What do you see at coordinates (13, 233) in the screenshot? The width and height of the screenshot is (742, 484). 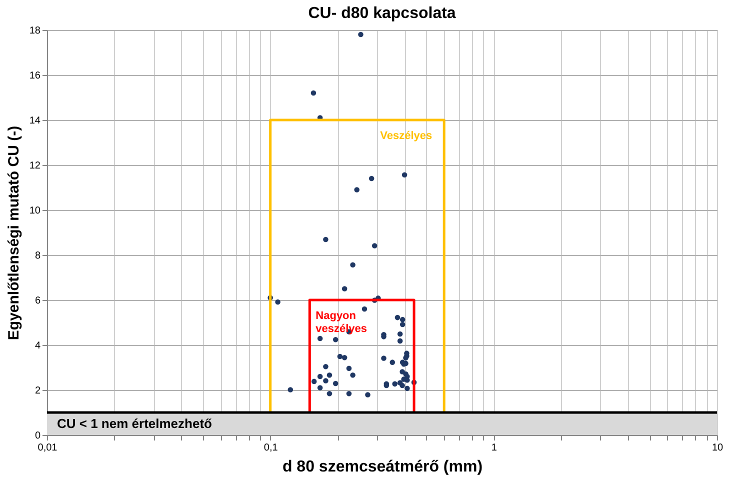 I see `y-axis-title: Egyenlőtlenségi mutató CU (-)` at bounding box center [13, 233].